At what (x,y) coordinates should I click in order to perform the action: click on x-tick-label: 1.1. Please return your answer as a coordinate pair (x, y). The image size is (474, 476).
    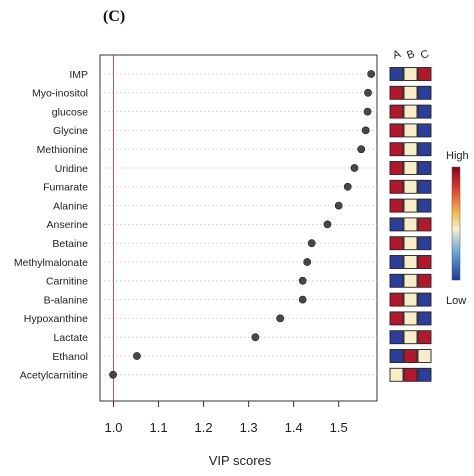
    Looking at the image, I should click on (159, 427).